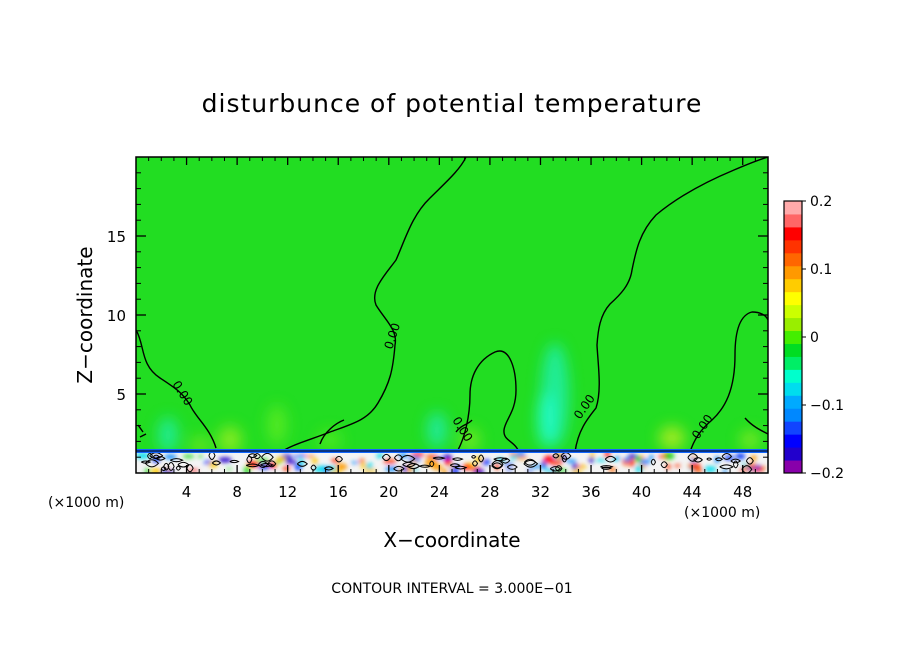 The image size is (904, 659). What do you see at coordinates (439, 492) in the screenshot?
I see `x-tick-label: 24` at bounding box center [439, 492].